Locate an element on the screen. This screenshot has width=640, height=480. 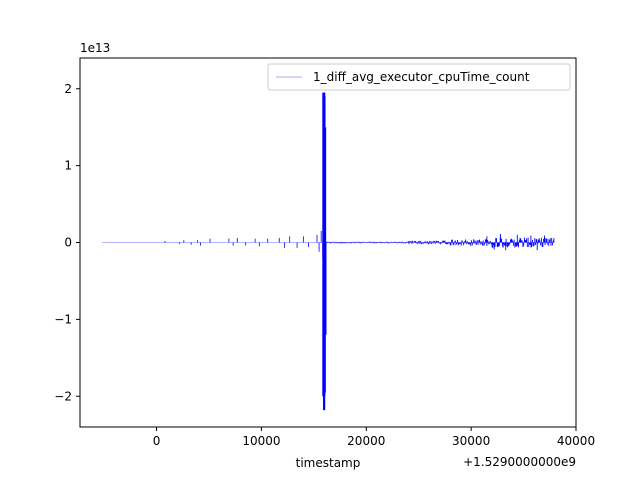
legend: 1_diff_avg_executor_cpuTime_count is located at coordinates (419, 77).